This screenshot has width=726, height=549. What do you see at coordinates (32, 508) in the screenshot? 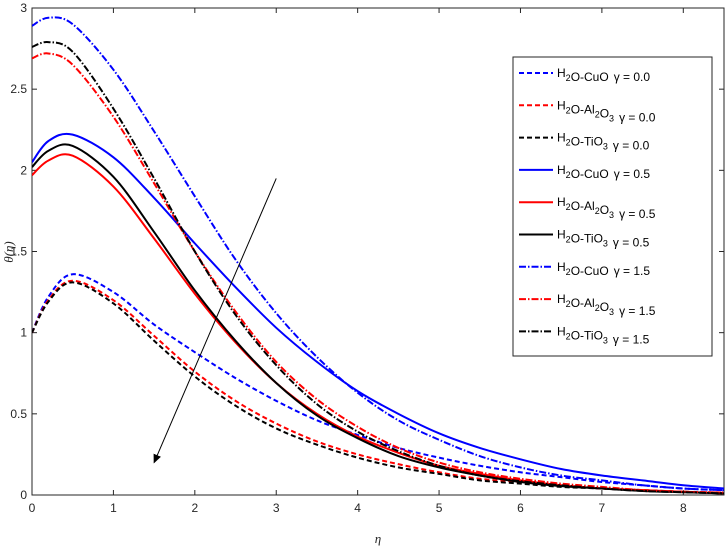
I see `x-tick-label: 0` at bounding box center [32, 508].